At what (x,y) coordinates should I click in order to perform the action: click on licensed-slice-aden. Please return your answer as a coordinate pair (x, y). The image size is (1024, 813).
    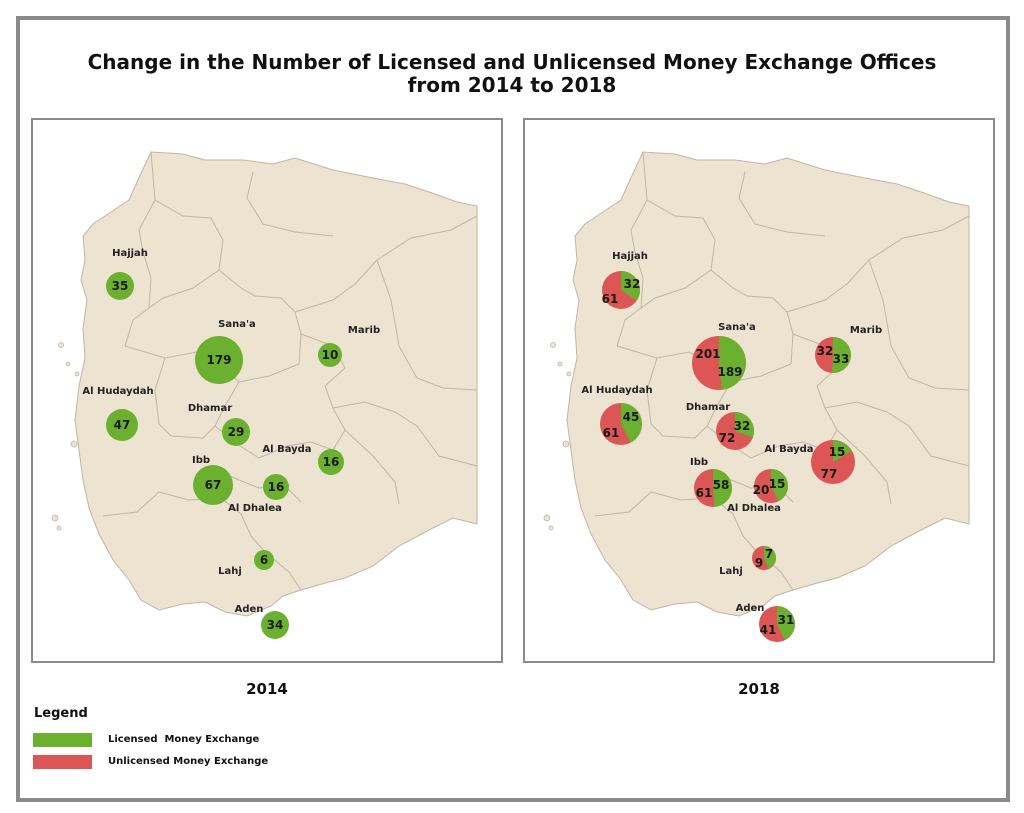
    Looking at the image, I should click on (786, 623).